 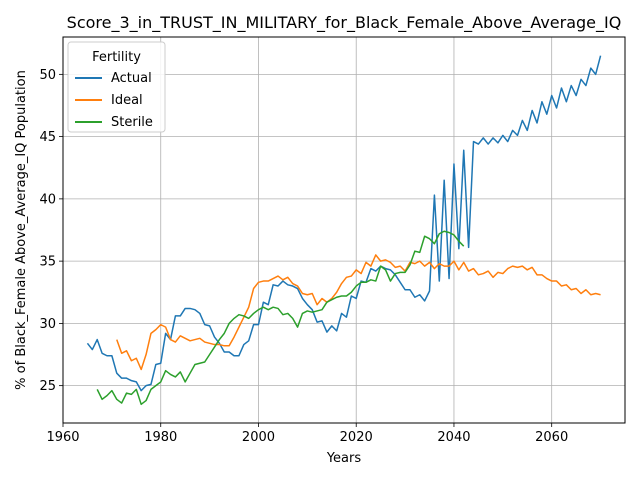 I want to click on x-tick-label: 1960, so click(x=62, y=437).